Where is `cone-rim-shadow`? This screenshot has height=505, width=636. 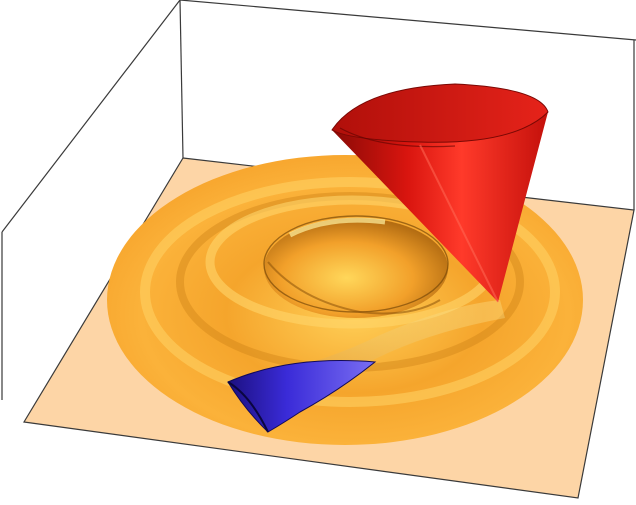
cone-rim-shadow is located at coordinates (397, 137).